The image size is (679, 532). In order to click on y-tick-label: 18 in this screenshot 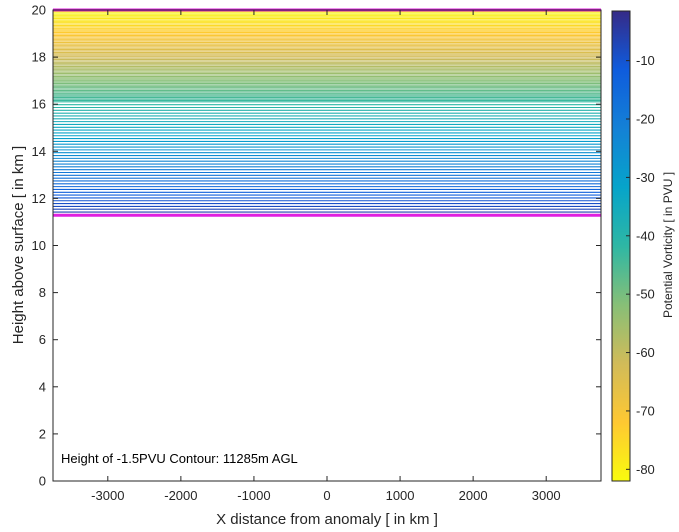, I will do `click(39, 57)`.